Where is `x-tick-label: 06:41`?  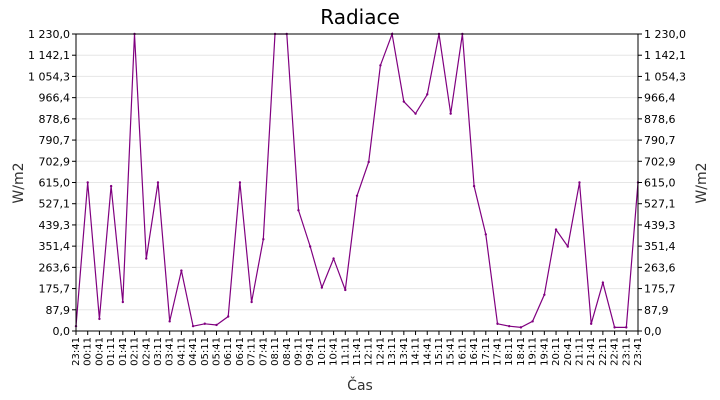
x-tick-label: 06:41 is located at coordinates (240, 351).